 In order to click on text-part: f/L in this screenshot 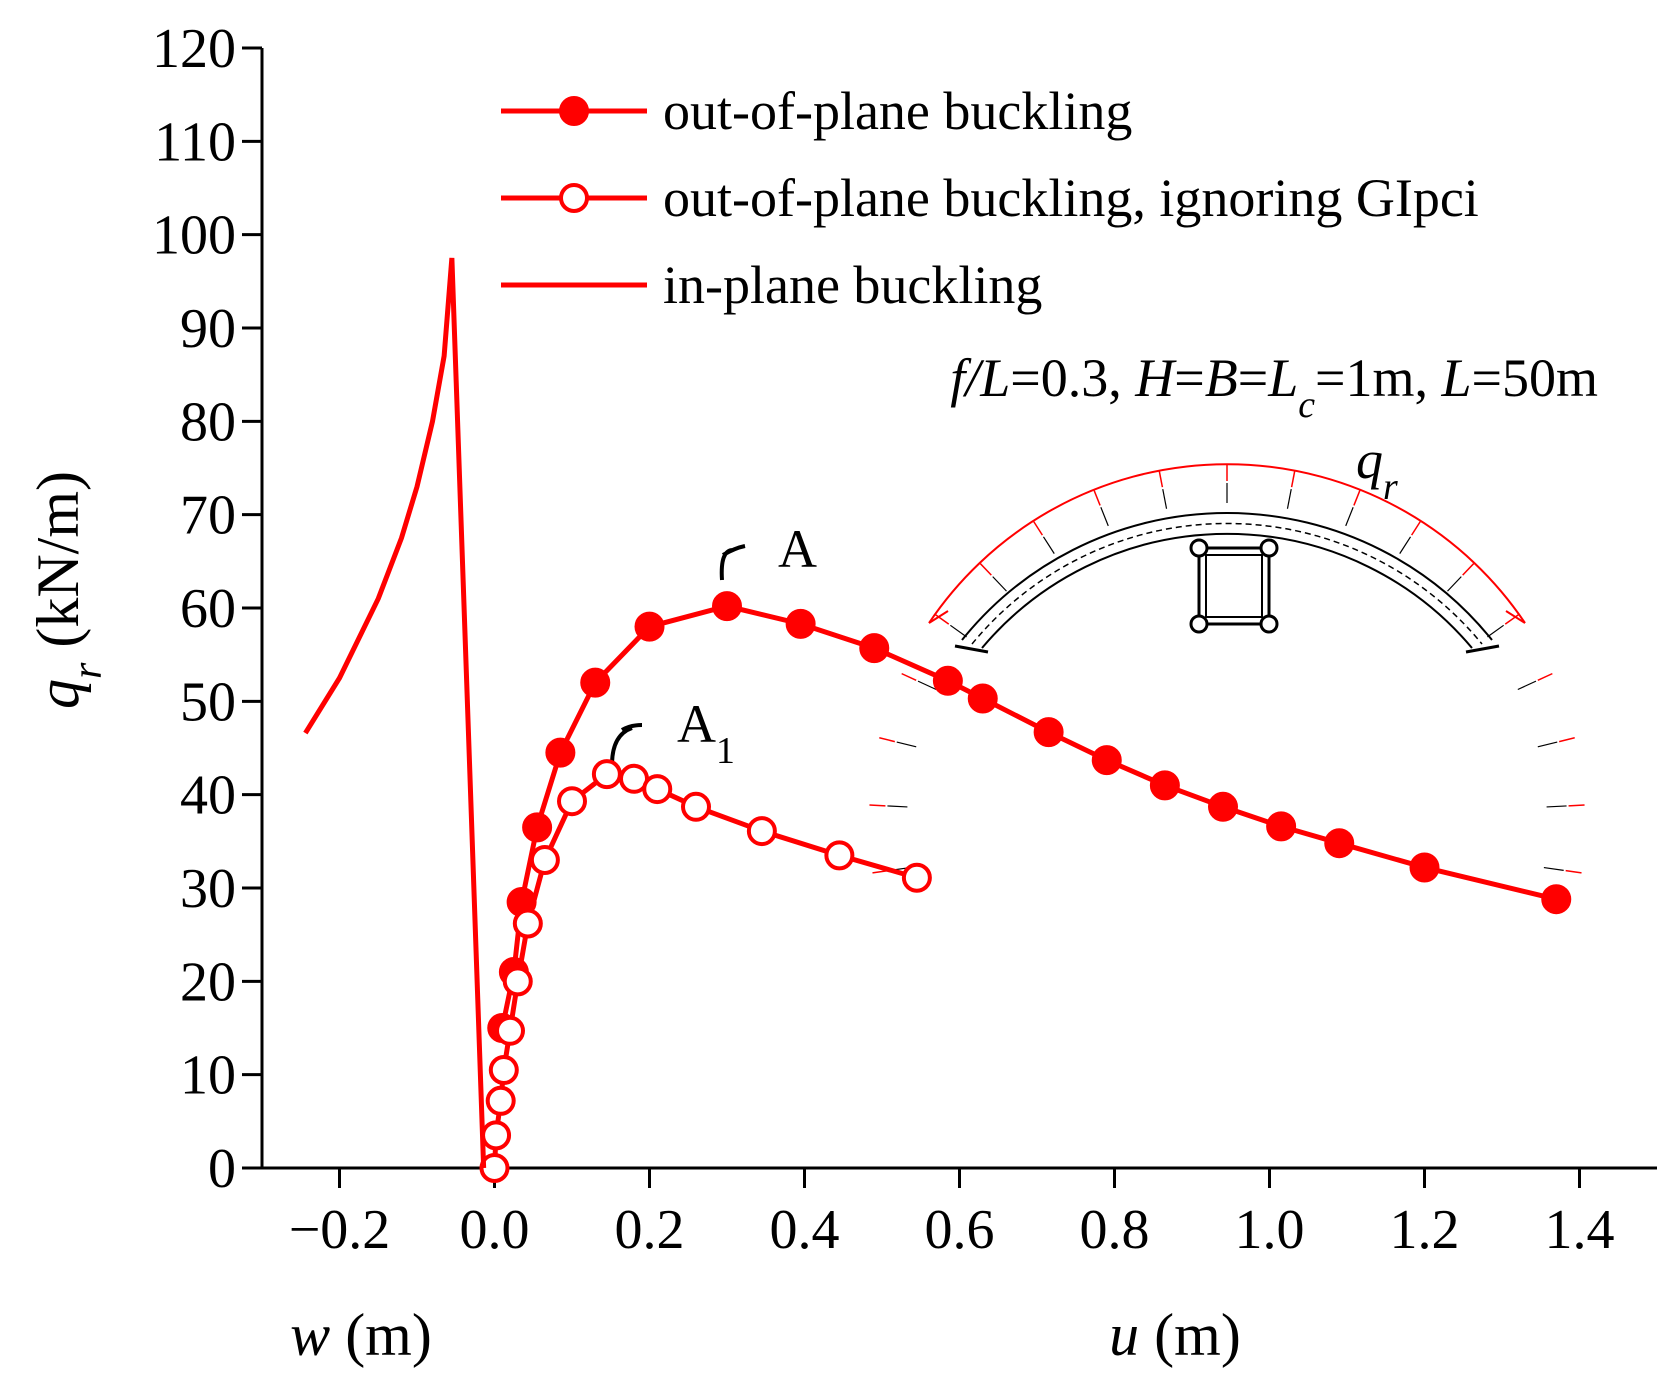, I will do `click(980, 378)`.